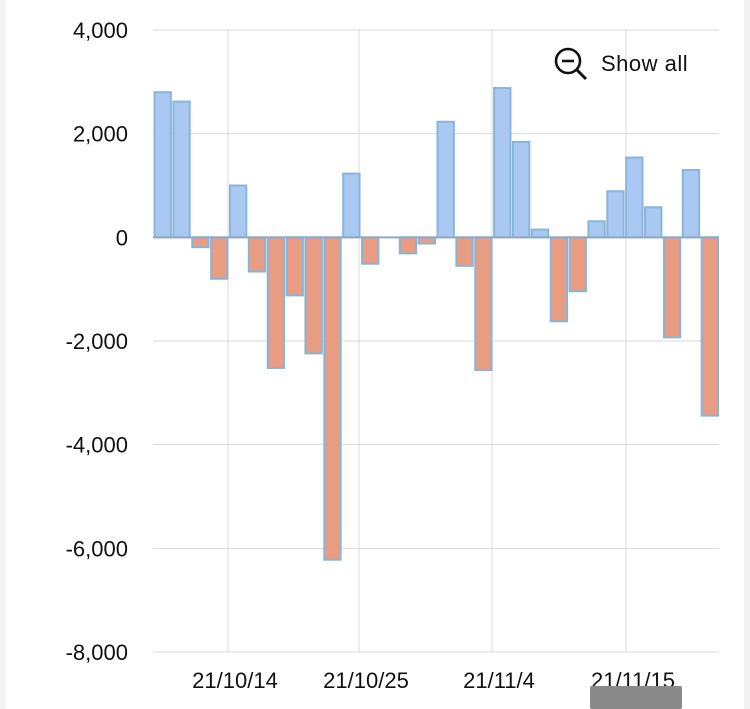 This screenshot has width=750, height=709. I want to click on y-tick-label: -8,000, so click(97, 652).